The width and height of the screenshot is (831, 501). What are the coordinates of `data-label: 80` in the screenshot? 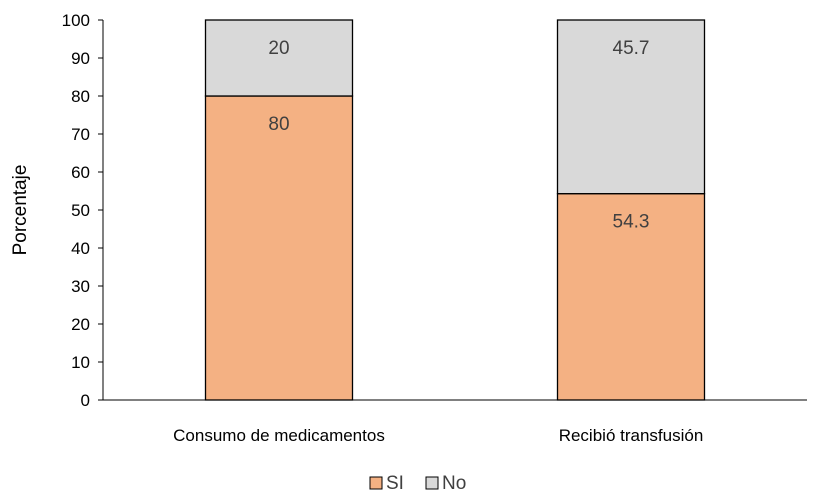 It's located at (278, 124).